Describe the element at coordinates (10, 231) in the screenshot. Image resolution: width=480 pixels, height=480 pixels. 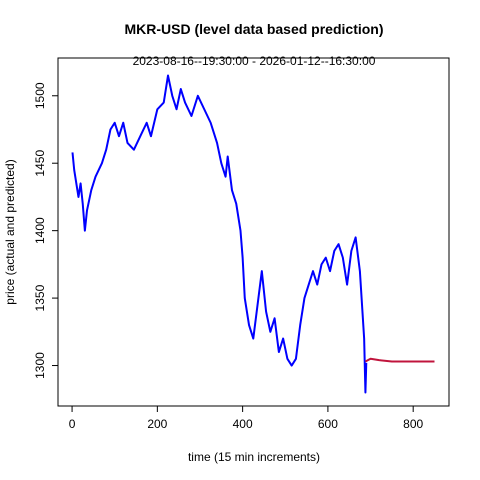
I see `y-axis-label: price (actual and predicted)` at that location.